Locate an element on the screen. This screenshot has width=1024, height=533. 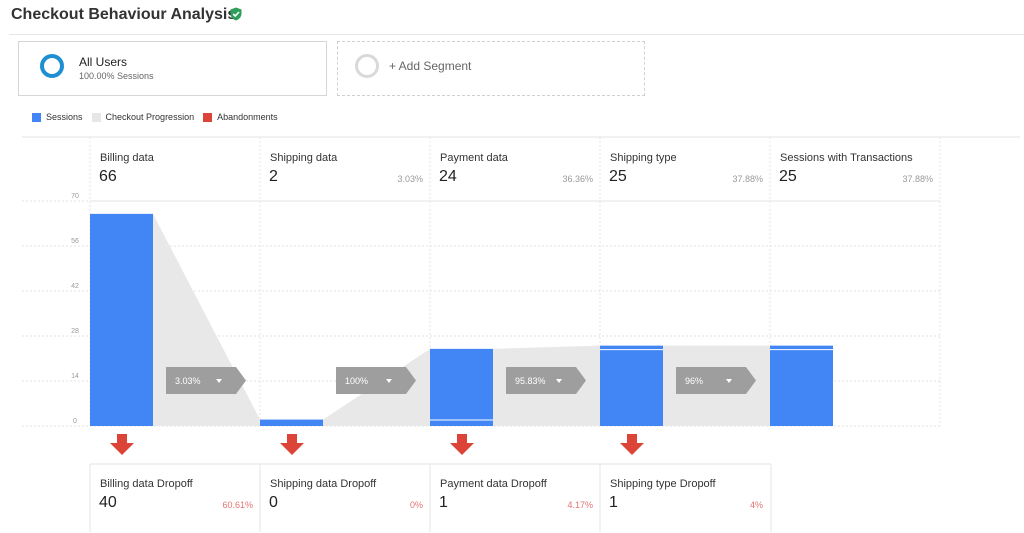
dropoff-label: Shipping type Dropoff is located at coordinates (663, 484).